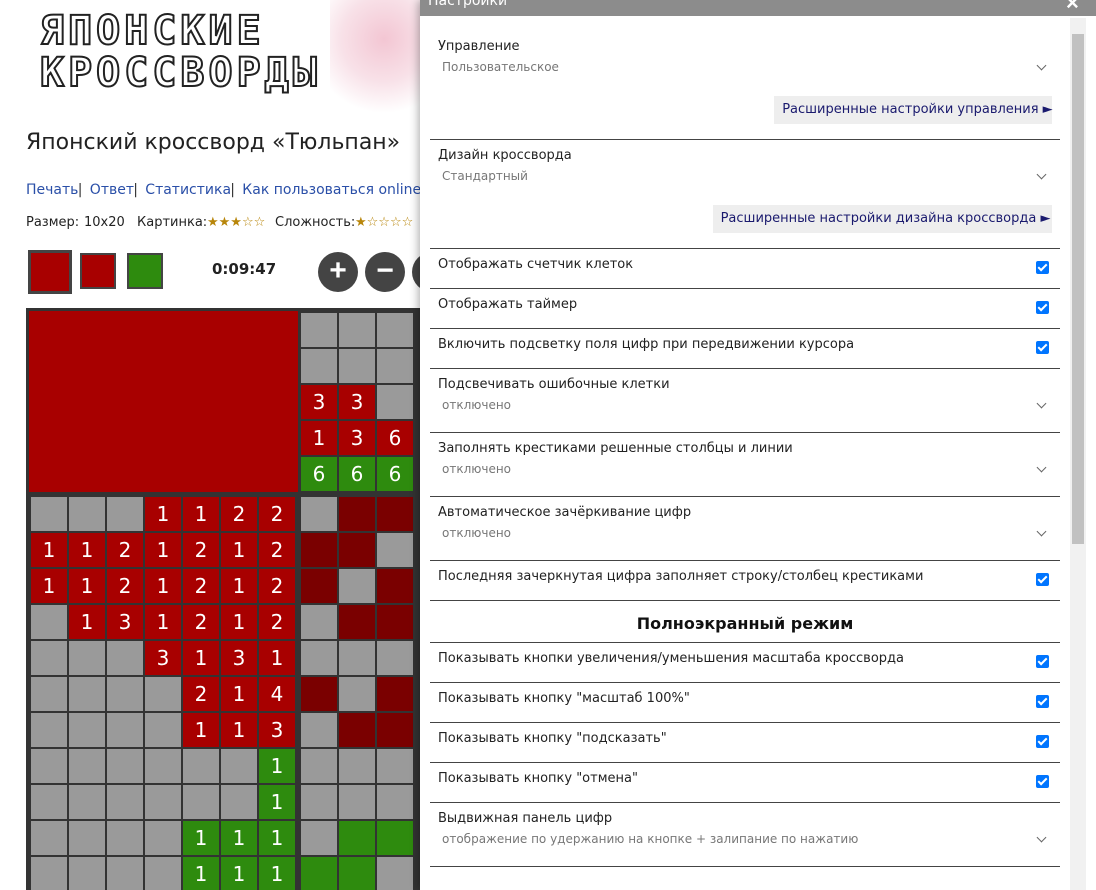 The width and height of the screenshot is (1096, 890). Describe the element at coordinates (332, 190) in the screenshot. I see `link: Как пользоваться online` at that location.